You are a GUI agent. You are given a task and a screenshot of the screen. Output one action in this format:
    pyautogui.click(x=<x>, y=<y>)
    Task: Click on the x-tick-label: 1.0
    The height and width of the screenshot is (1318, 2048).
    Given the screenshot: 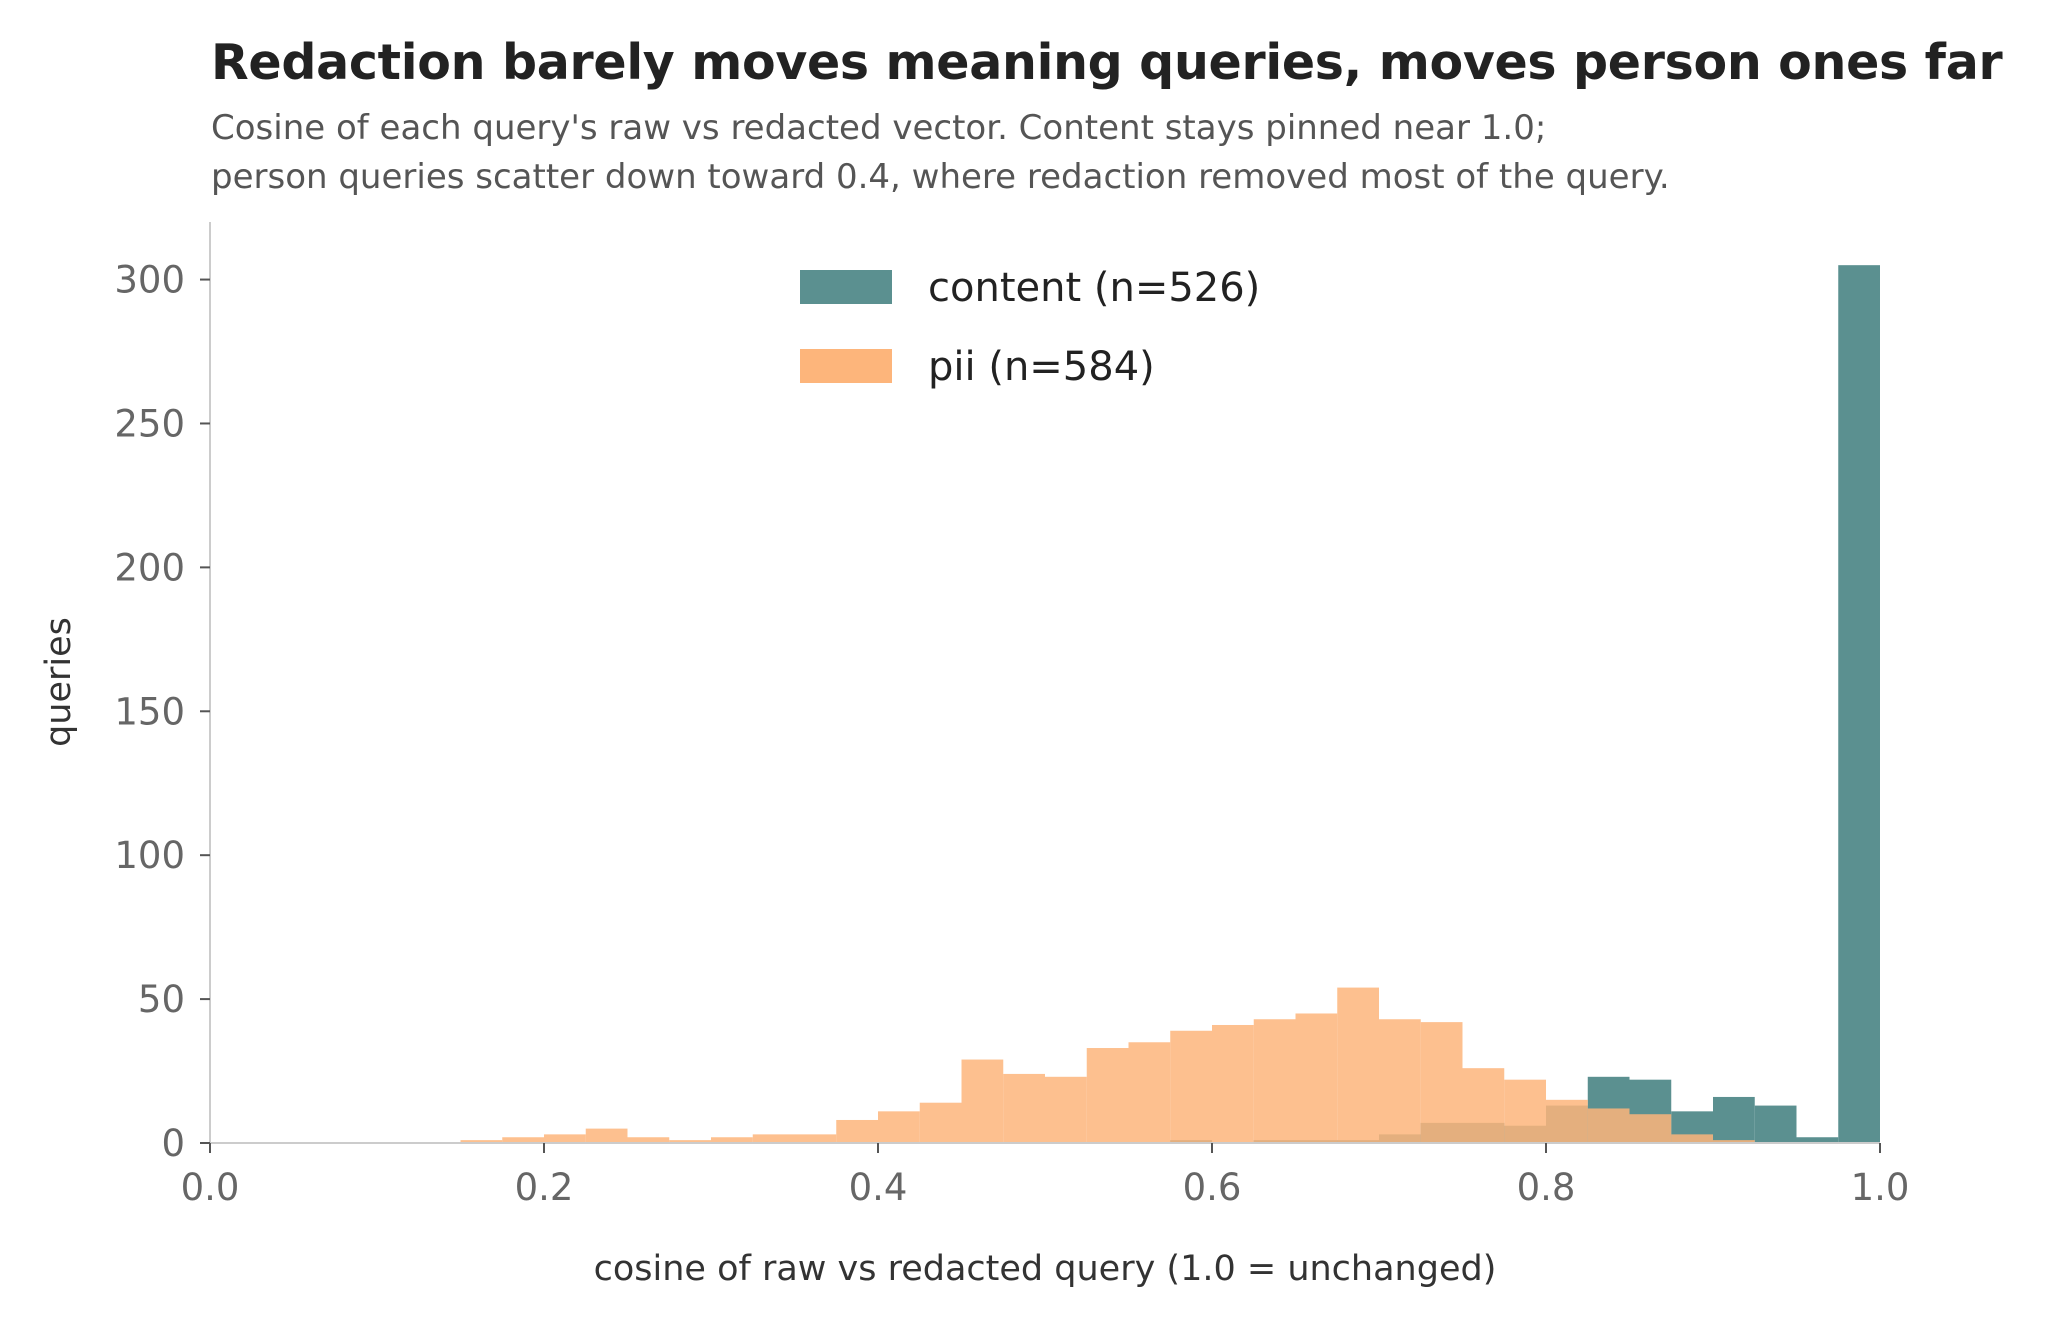 What is the action you would take?
    pyautogui.click(x=1880, y=1187)
    